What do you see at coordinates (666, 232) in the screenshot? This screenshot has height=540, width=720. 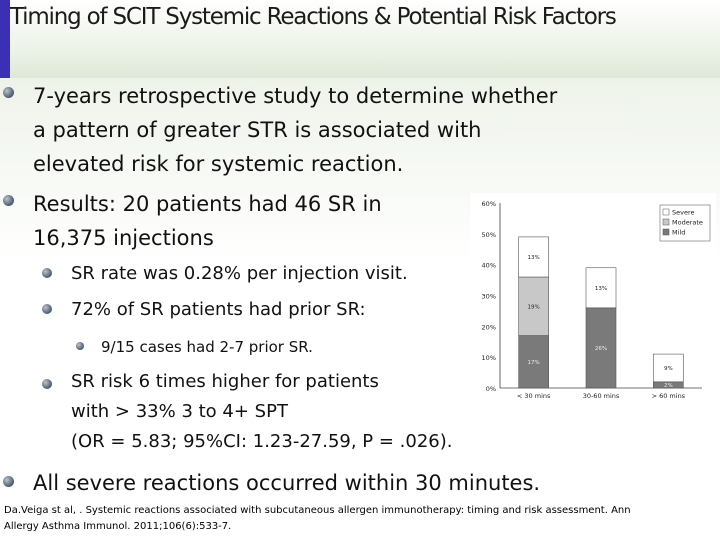 I see `legend-swatch-mild` at bounding box center [666, 232].